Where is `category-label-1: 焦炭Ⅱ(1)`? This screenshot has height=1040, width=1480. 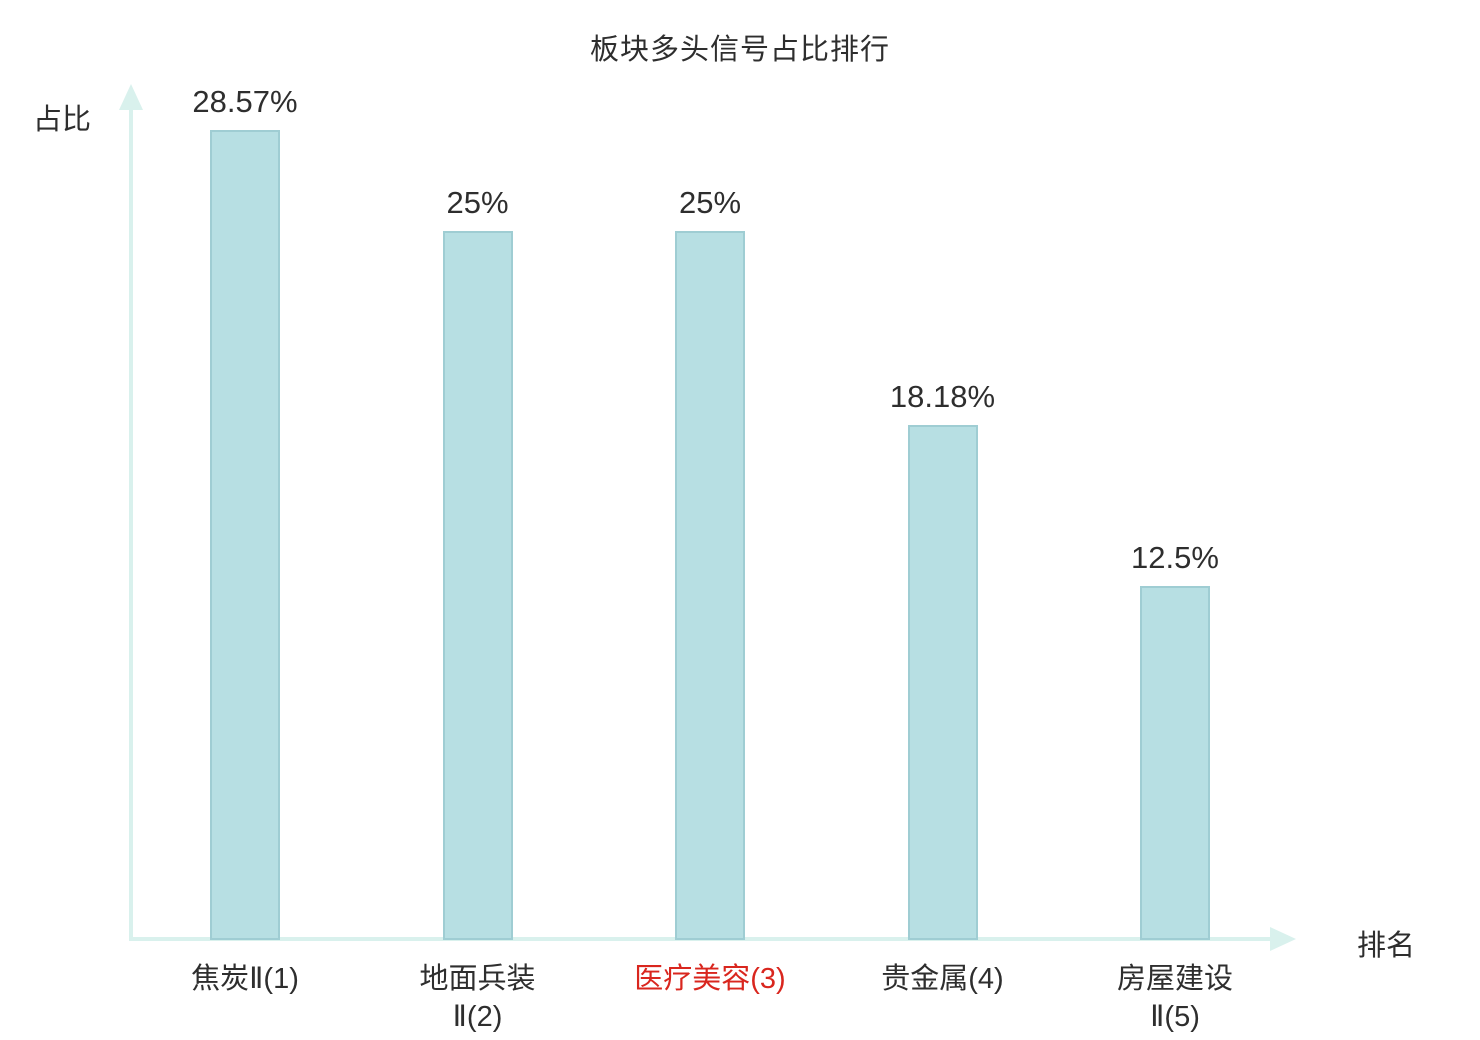 category-label-1: 焦炭Ⅱ(1) is located at coordinates (245, 979).